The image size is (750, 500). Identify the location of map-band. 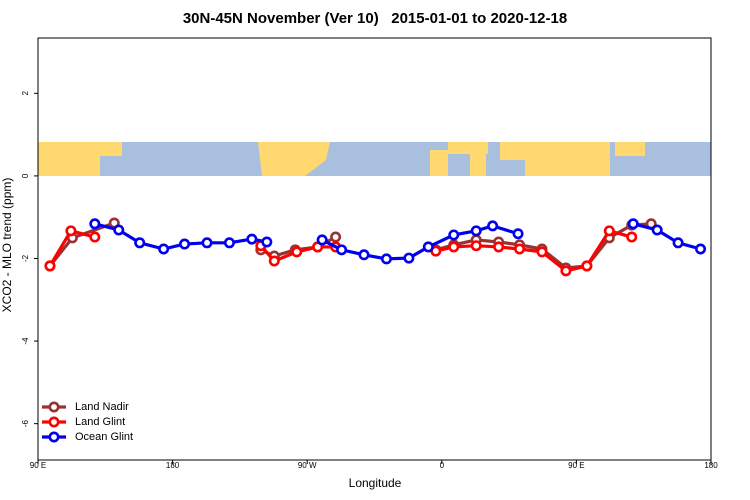
(374, 159).